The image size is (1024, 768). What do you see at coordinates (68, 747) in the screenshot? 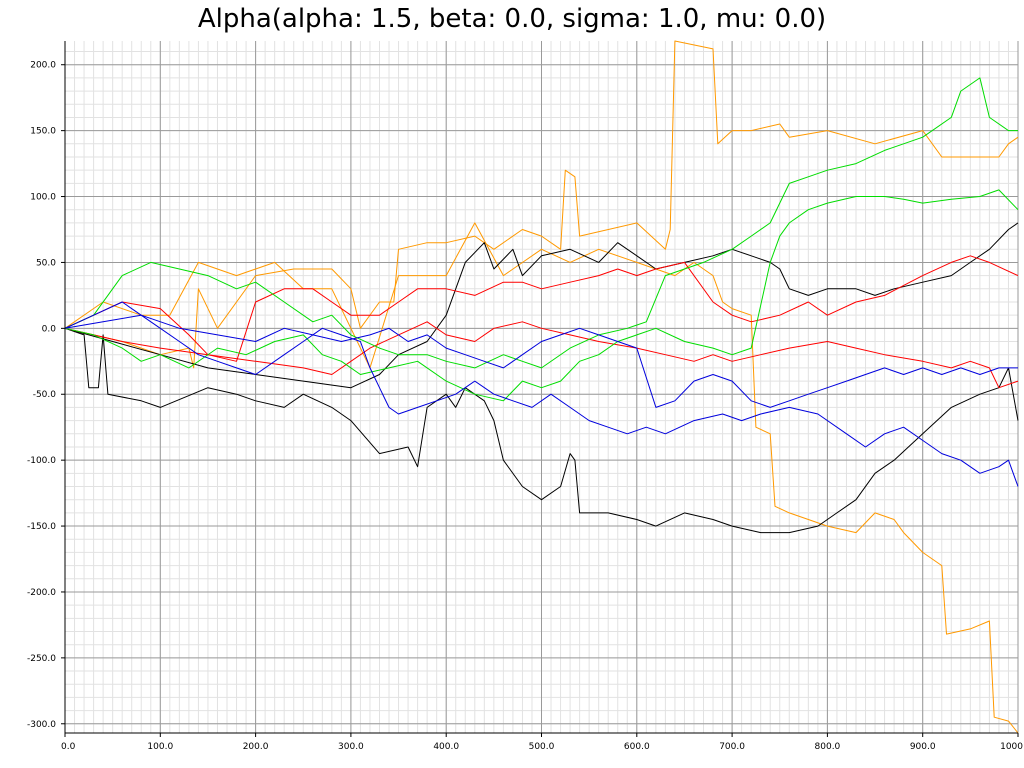
I see `x-tick-label: 0.0` at bounding box center [68, 747].